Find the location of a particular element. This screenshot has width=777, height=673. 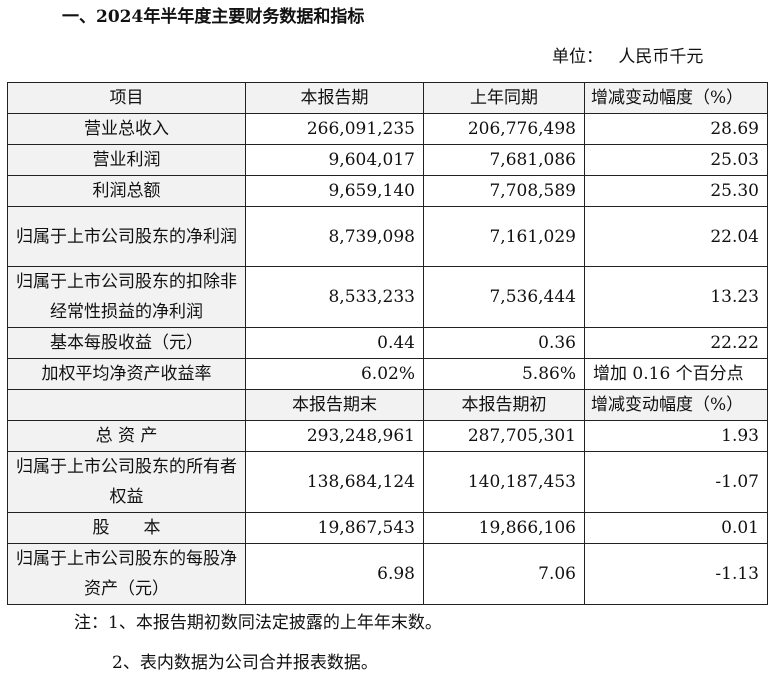

cell-value: 206,776,498 is located at coordinates (504, 129).